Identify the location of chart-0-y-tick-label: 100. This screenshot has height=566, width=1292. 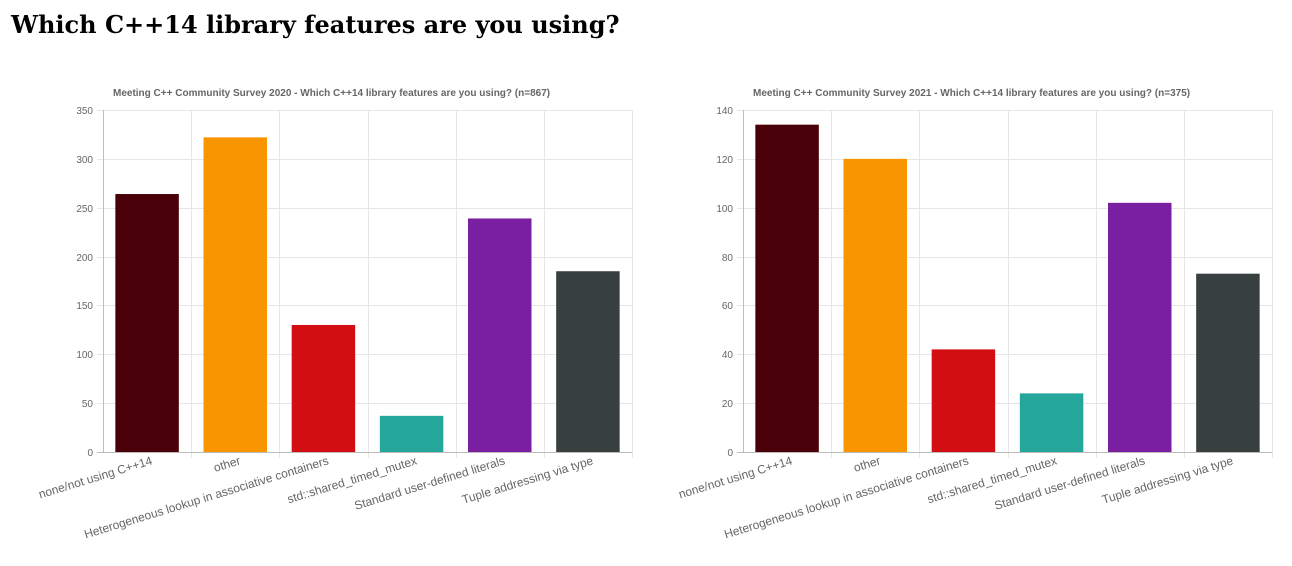
(84, 355).